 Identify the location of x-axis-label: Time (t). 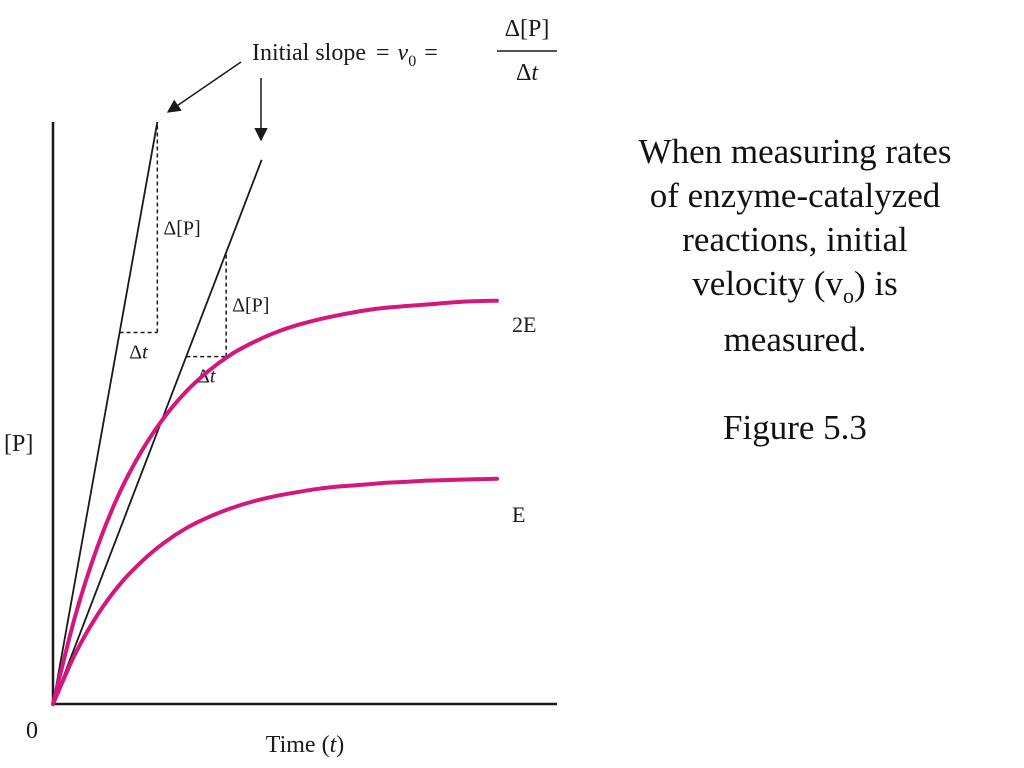
(305, 745).